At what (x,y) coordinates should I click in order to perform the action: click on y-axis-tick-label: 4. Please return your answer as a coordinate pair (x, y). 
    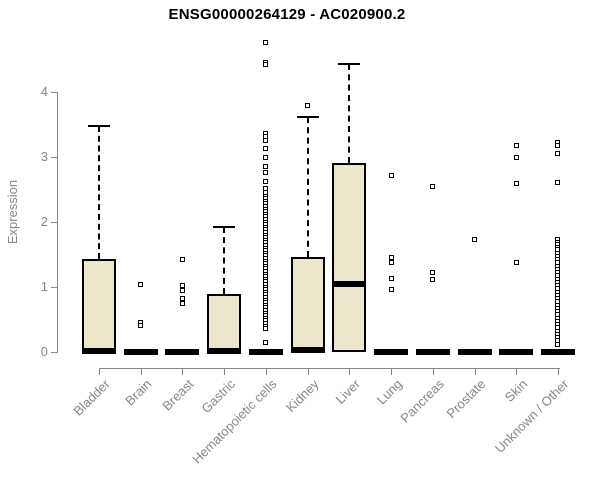
    Looking at the image, I should click on (44, 91).